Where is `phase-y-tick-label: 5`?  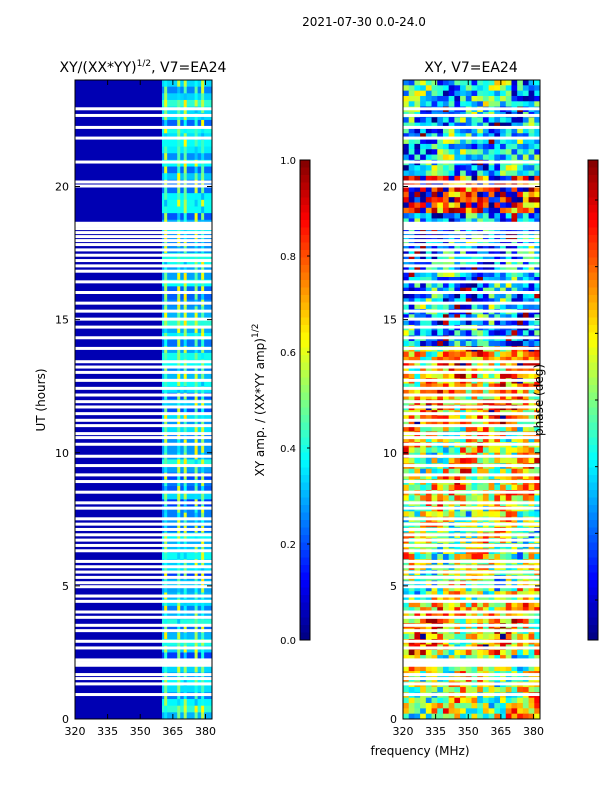
phase-y-tick-label: 5 is located at coordinates (393, 586).